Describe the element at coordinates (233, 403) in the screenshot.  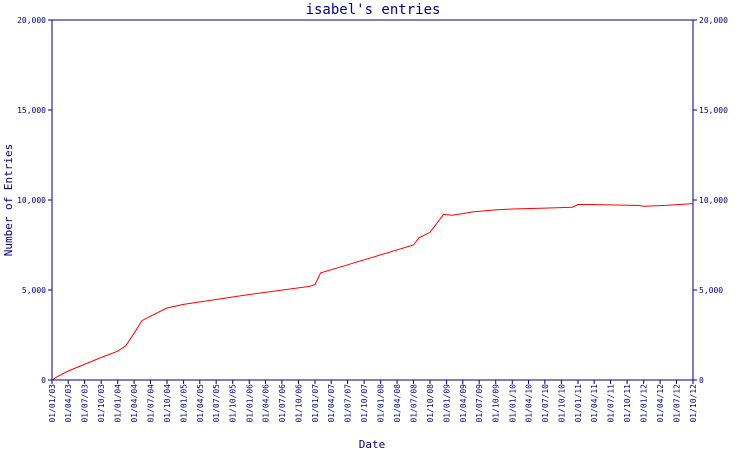
I see `x-tick-label: 01/10/05` at that location.